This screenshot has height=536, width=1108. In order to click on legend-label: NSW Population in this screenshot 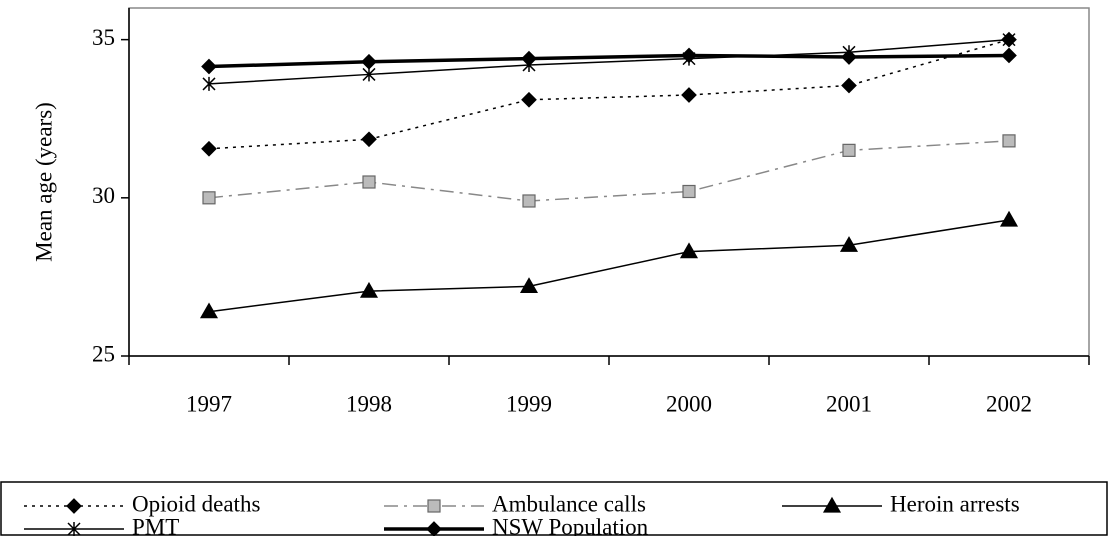, I will do `click(570, 525)`.